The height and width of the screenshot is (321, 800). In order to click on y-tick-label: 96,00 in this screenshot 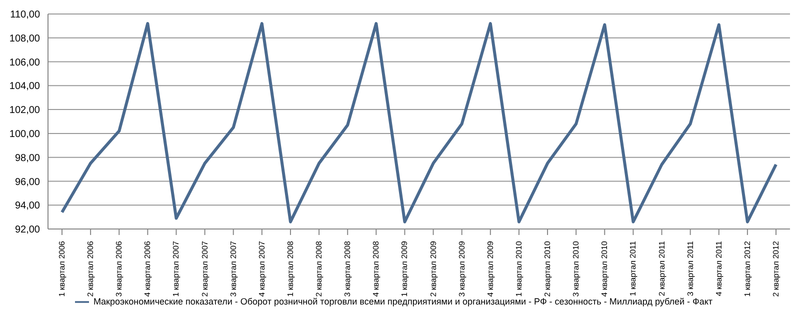, I will do `click(27, 182)`.